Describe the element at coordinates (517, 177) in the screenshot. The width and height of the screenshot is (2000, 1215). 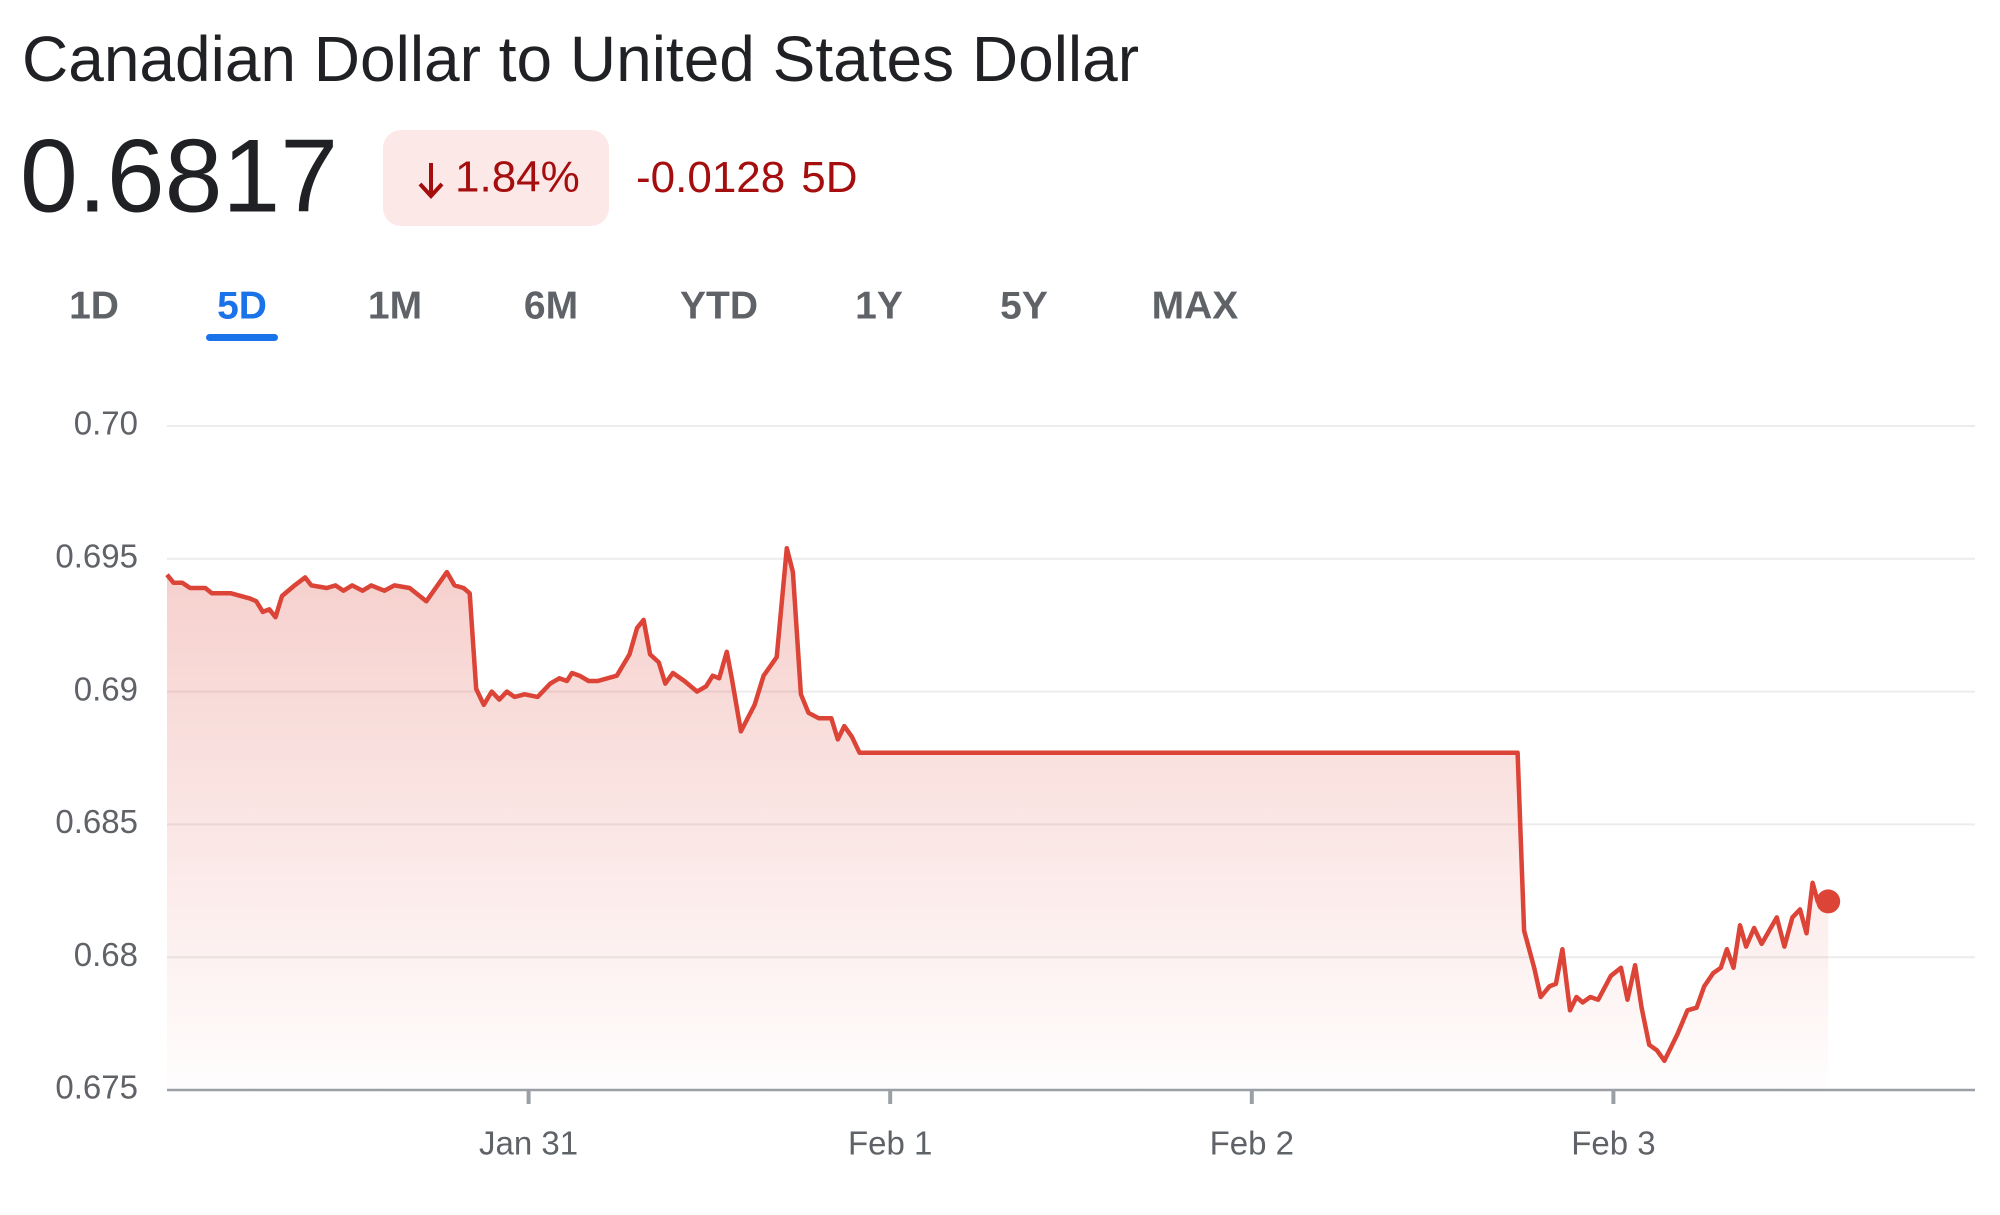
I see `change-percent: 1.84%` at that location.